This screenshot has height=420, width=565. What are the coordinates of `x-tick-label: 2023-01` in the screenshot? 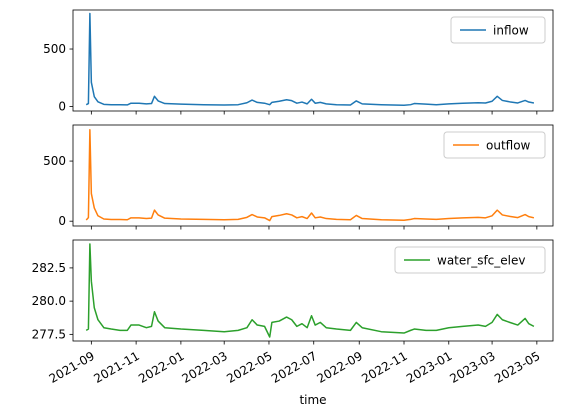 It's located at (429, 367).